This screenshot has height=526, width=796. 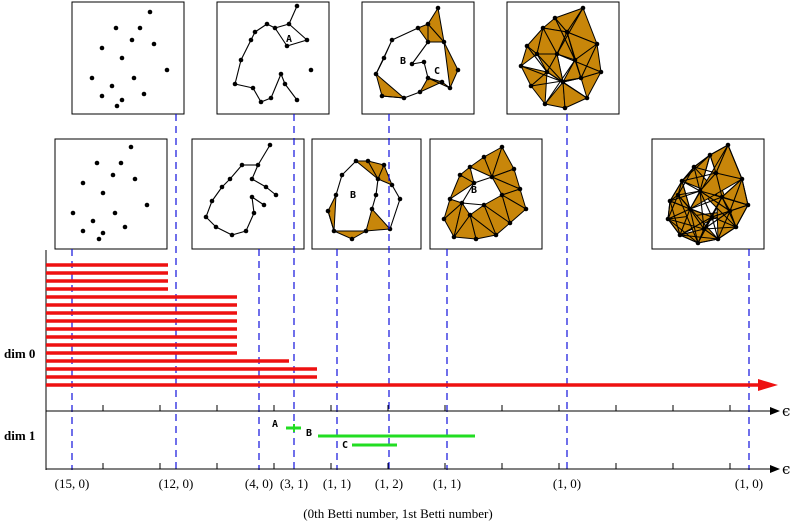 I want to click on footer-caption: (0th Betti number, 1st Betti number), so click(x=397, y=513).